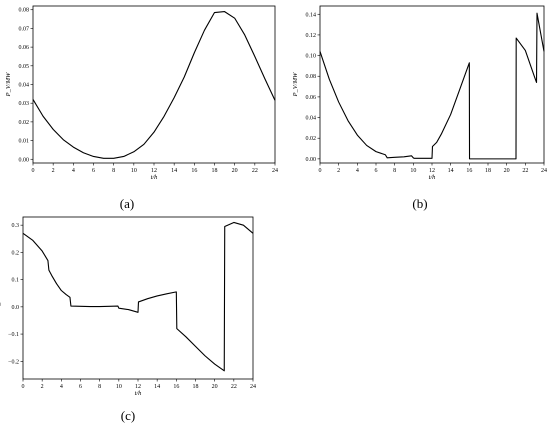  What do you see at coordinates (311, 15) in the screenshot?
I see `y-tick-label: 0.14` at bounding box center [311, 15].